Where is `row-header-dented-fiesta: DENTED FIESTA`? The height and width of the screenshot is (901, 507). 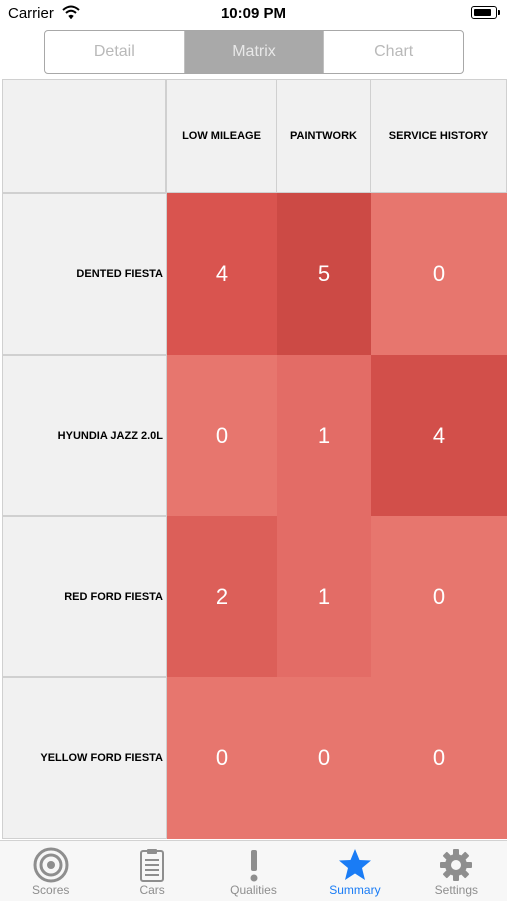 row-header-dented-fiesta: DENTED FIESTA is located at coordinates (84, 274).